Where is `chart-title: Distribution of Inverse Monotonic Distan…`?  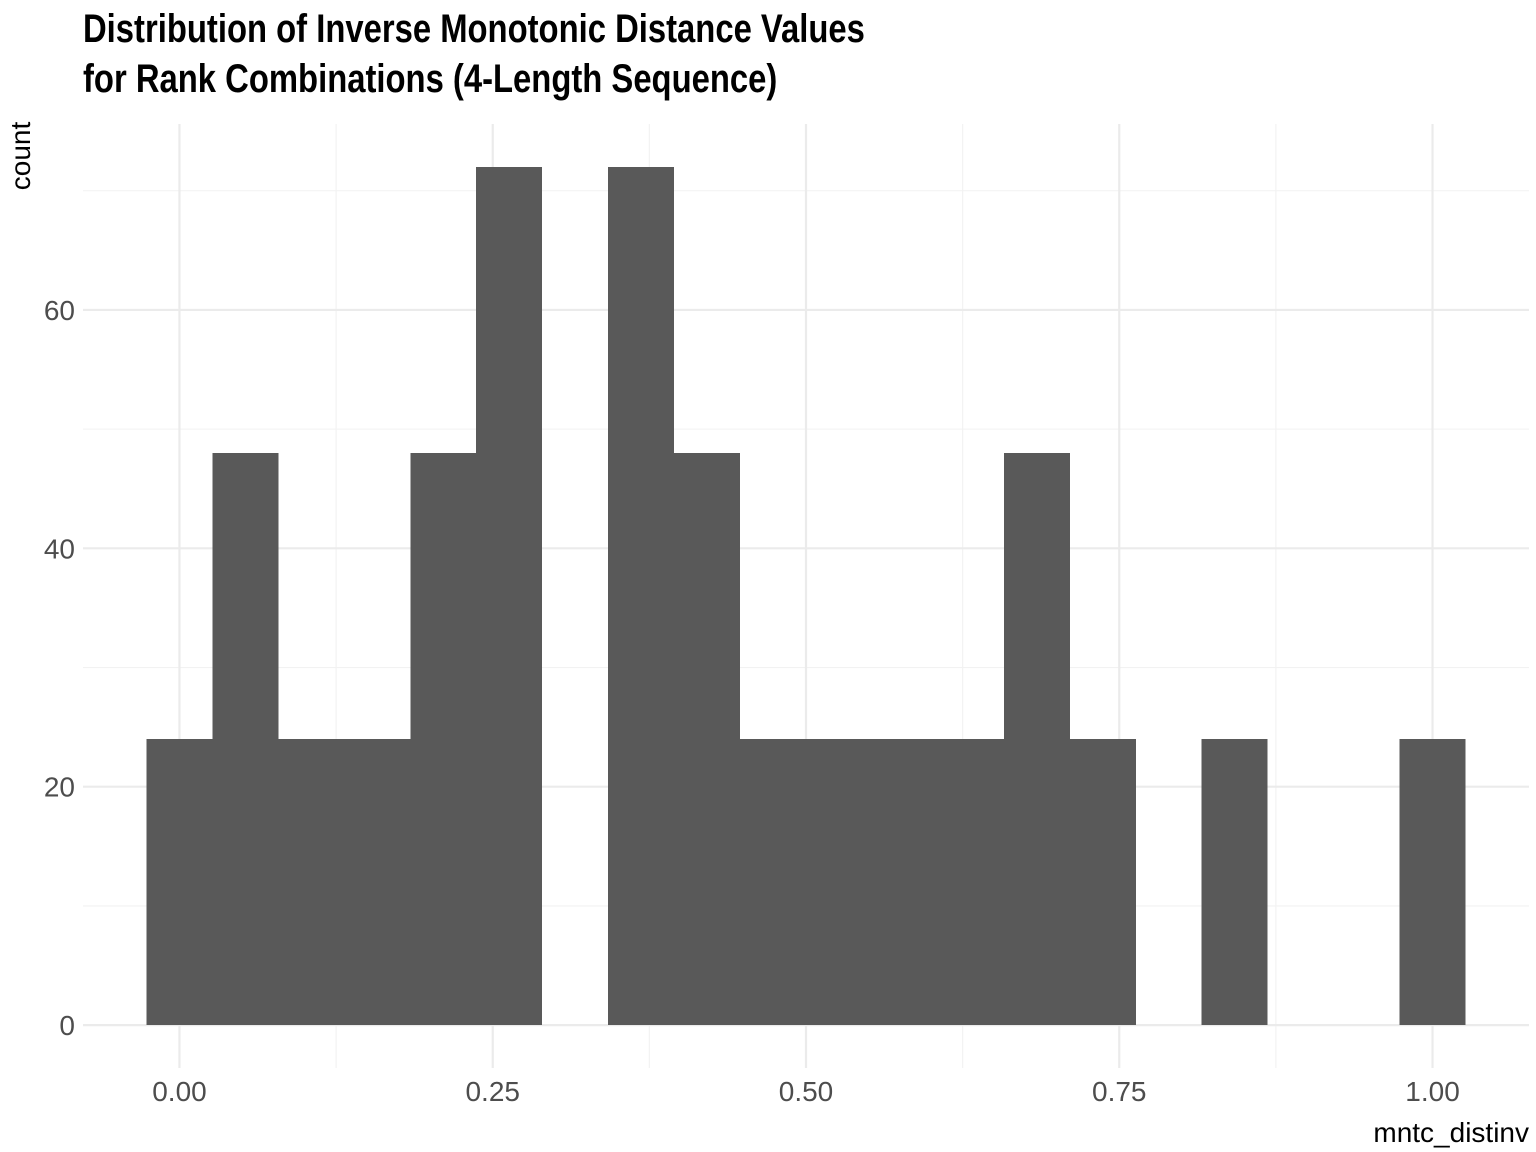
chart-title: Distribution of Inverse Monotonic Distan… is located at coordinates (474, 54).